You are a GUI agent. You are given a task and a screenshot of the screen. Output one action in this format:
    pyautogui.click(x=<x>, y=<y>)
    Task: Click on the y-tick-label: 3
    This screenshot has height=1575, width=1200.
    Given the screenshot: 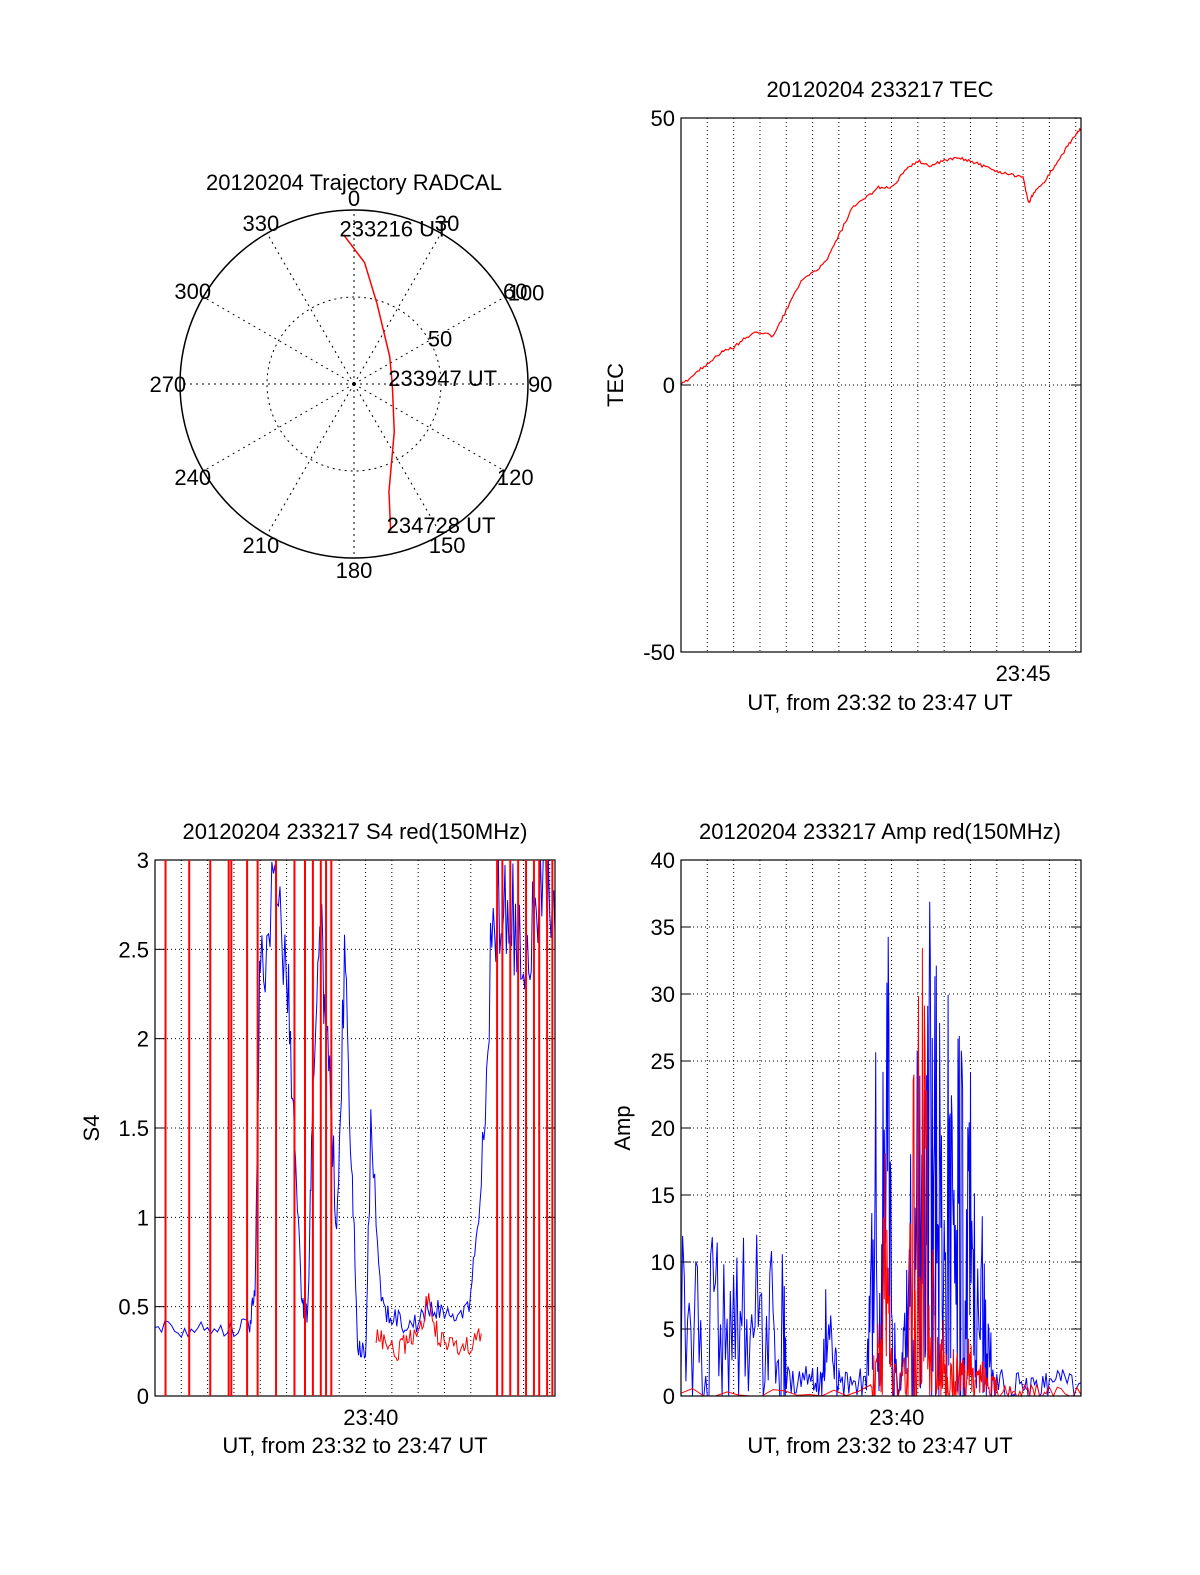 What is the action you would take?
    pyautogui.click(x=143, y=860)
    